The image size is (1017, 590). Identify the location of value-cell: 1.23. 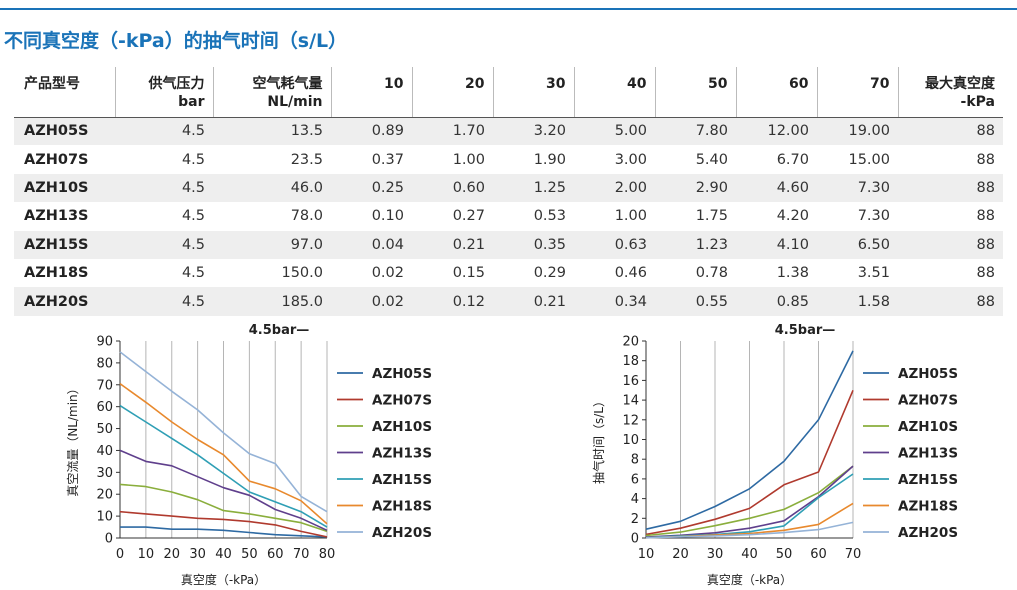
(695, 244).